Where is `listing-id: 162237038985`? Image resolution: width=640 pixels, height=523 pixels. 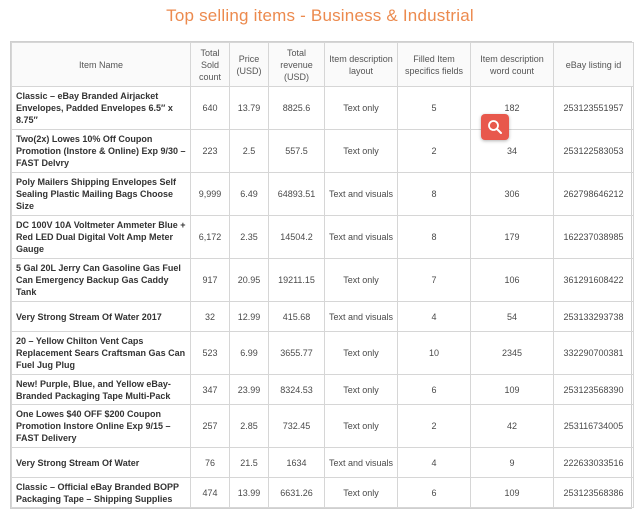 listing-id: 162237038985 is located at coordinates (593, 237).